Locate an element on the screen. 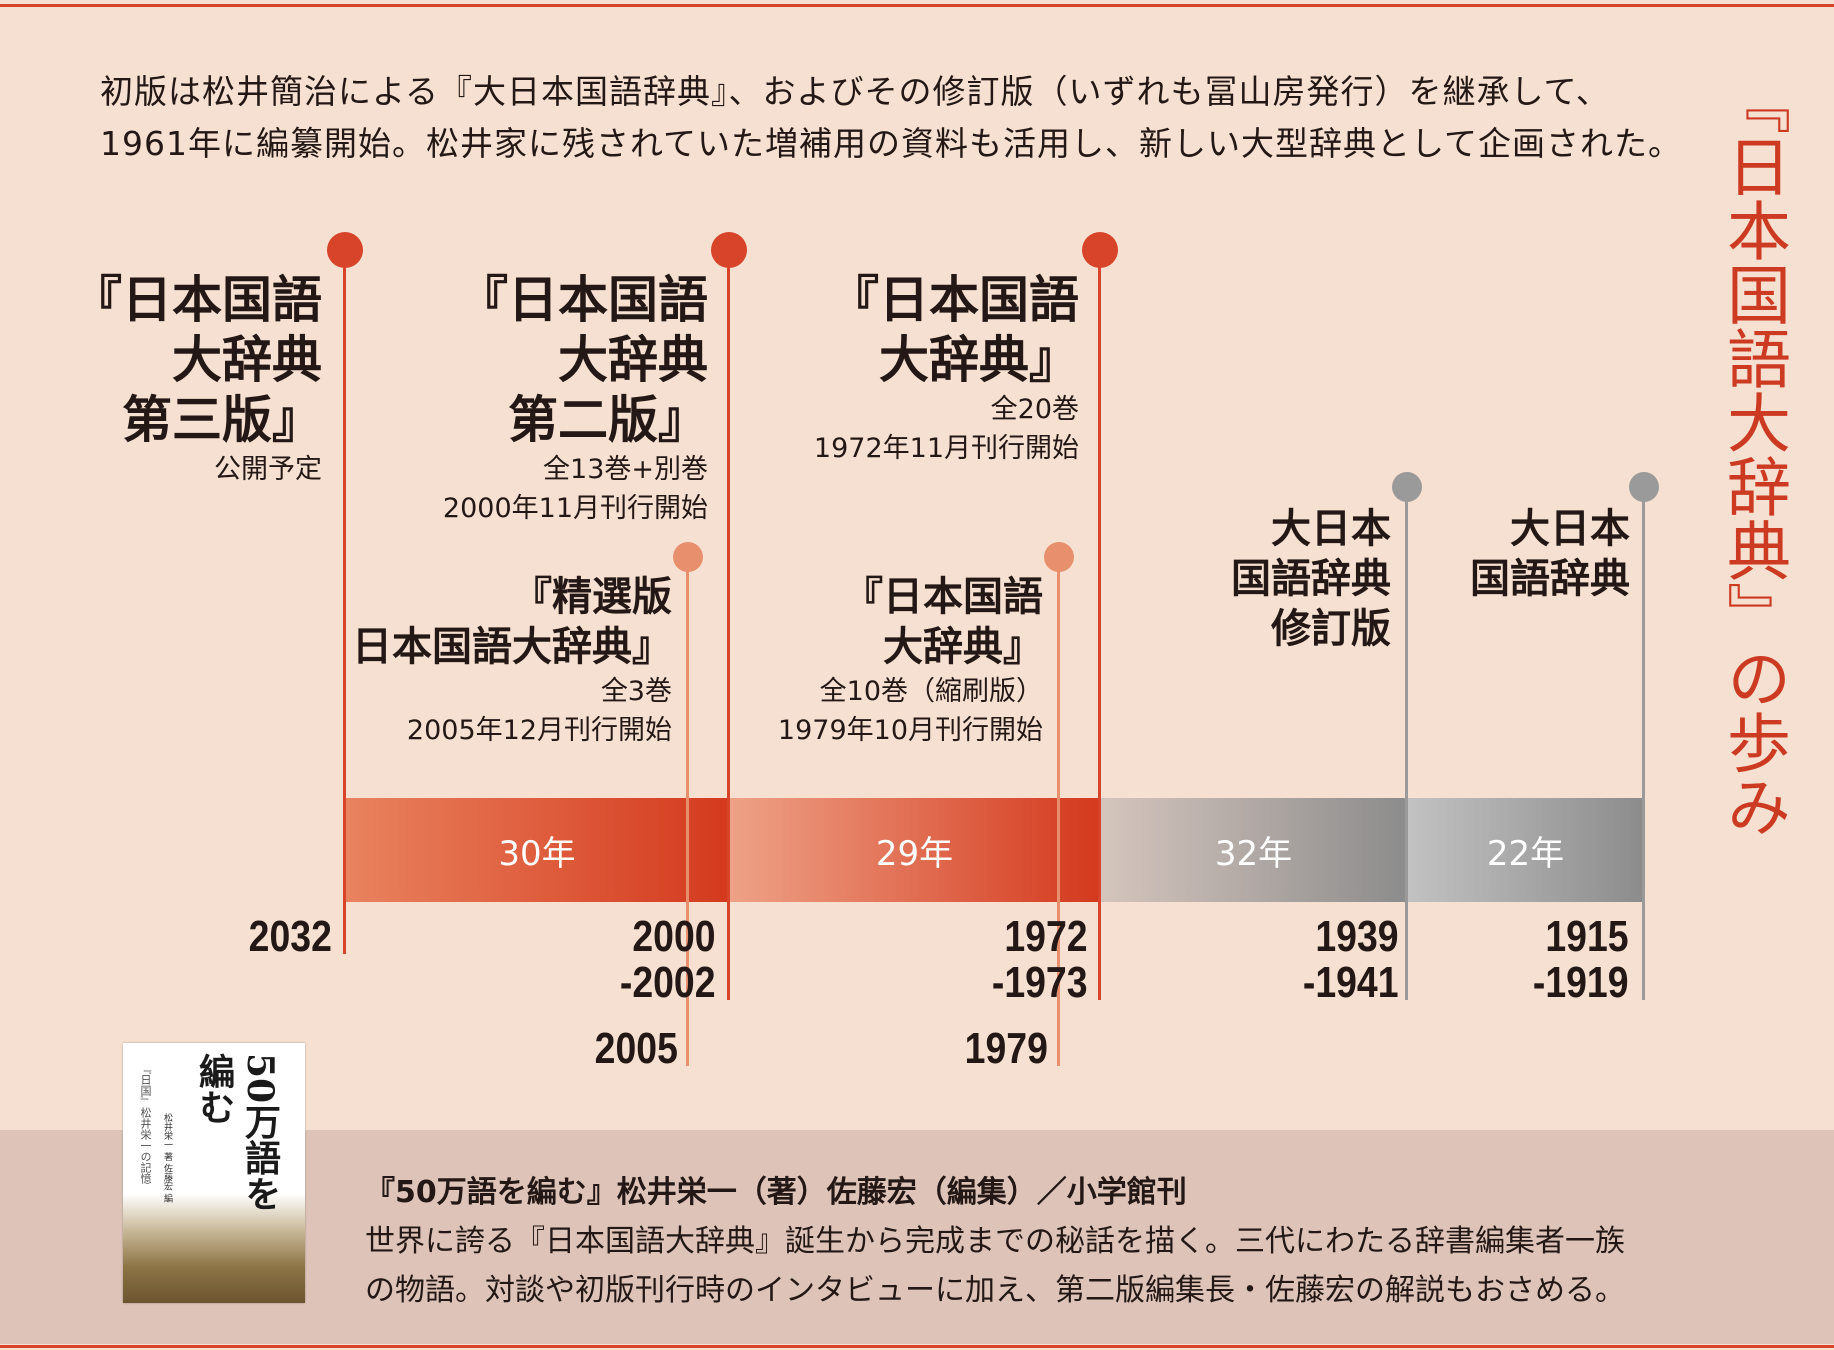 Image resolution: width=1834 pixels, height=1350 pixels. edition-dainihon: 大日本 国語辞典 is located at coordinates (1550, 554).